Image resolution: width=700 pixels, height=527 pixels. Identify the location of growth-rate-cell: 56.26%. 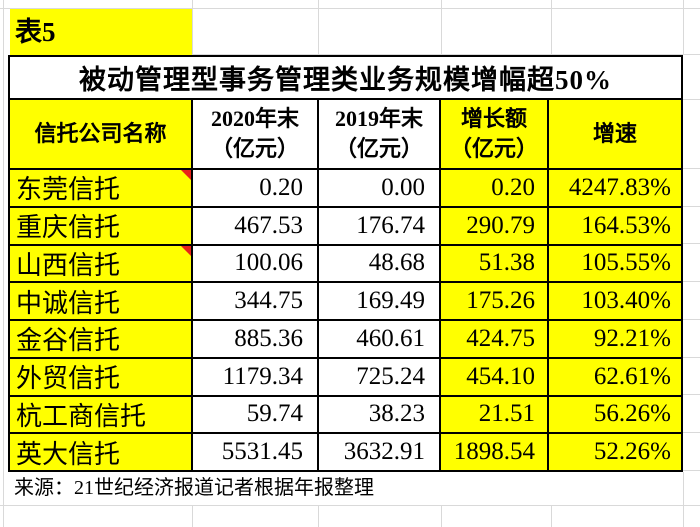
(615, 414).